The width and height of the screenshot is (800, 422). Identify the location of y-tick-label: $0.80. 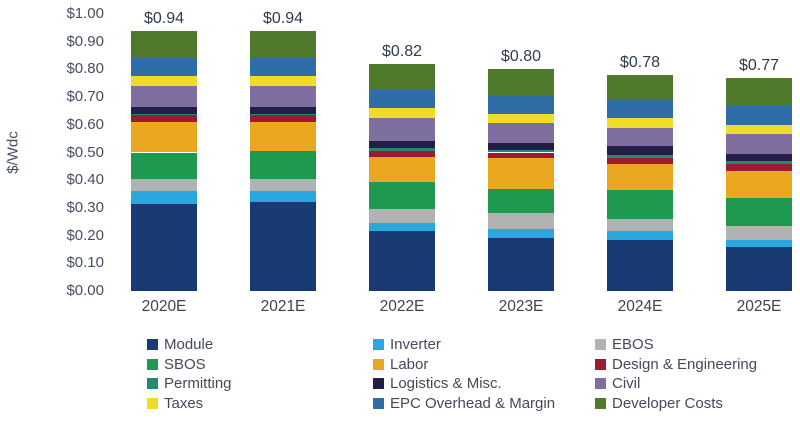
(85, 69).